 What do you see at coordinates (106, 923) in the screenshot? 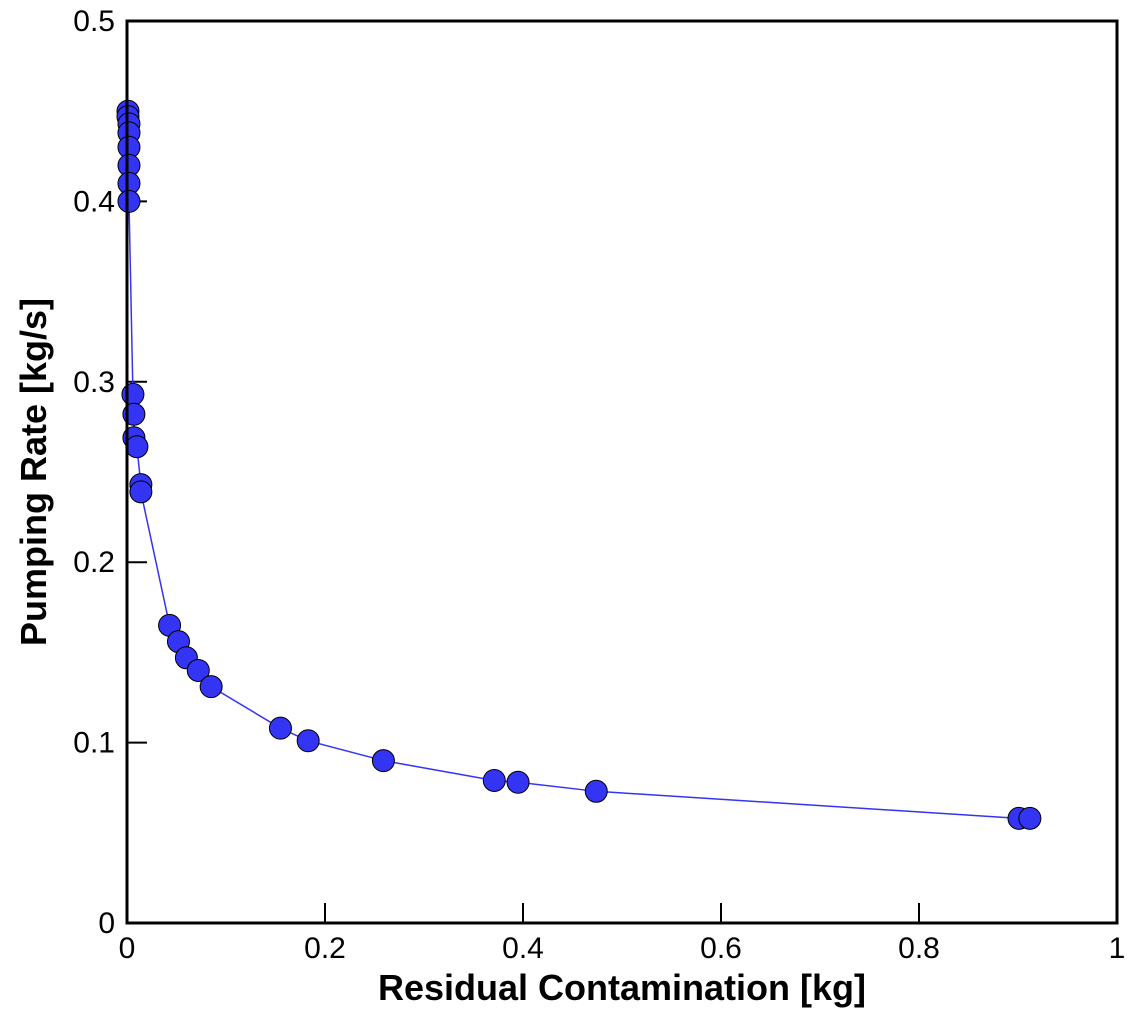
I see `y-tick-label: 0` at bounding box center [106, 923].